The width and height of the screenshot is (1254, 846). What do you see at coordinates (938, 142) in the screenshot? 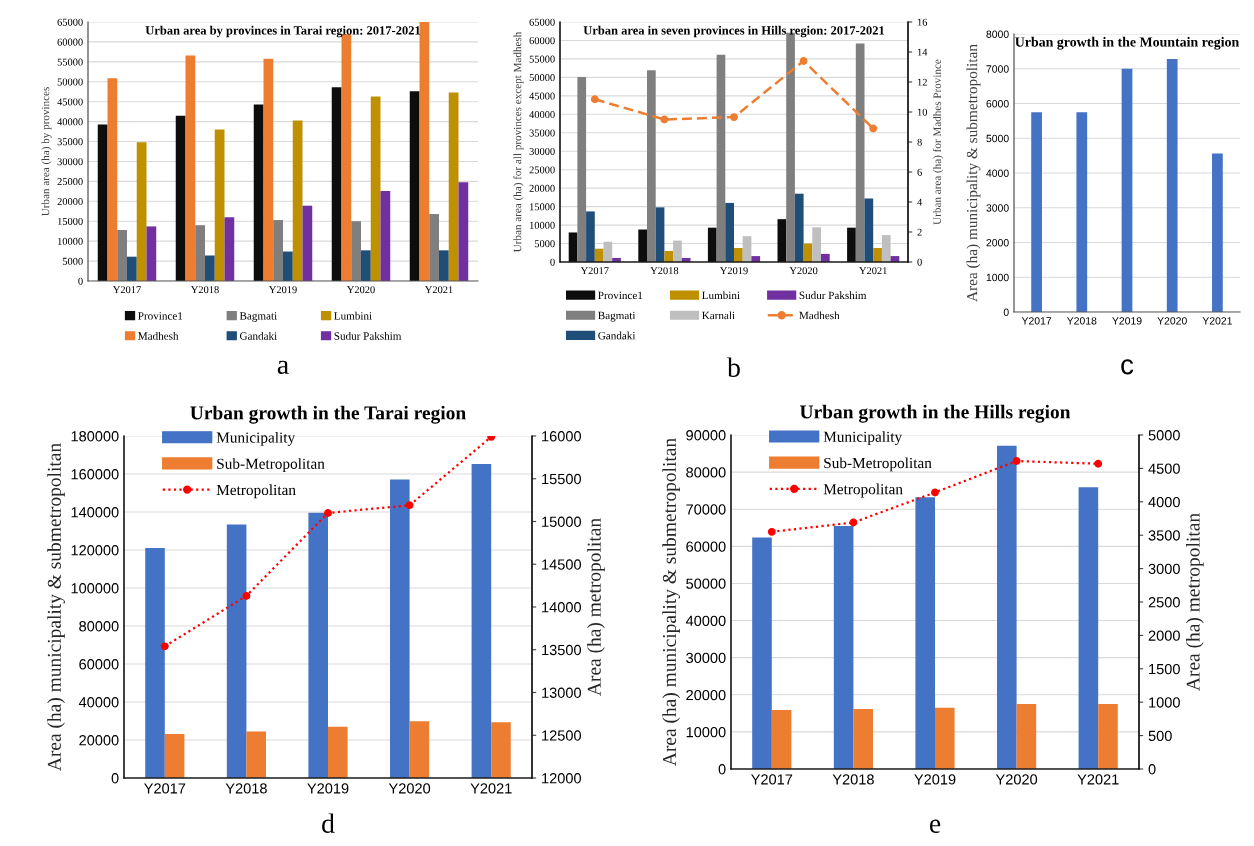
I see `y2-axis-title: Urban area (ha) for Madhes Province` at bounding box center [938, 142].